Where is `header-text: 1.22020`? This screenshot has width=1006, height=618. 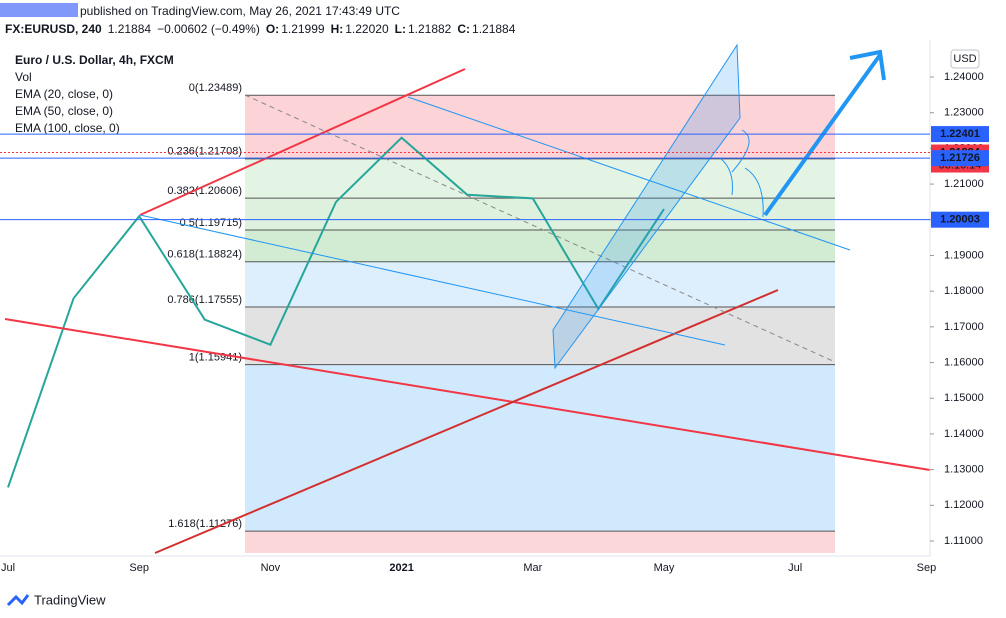 header-text: 1.22020 is located at coordinates (367, 29).